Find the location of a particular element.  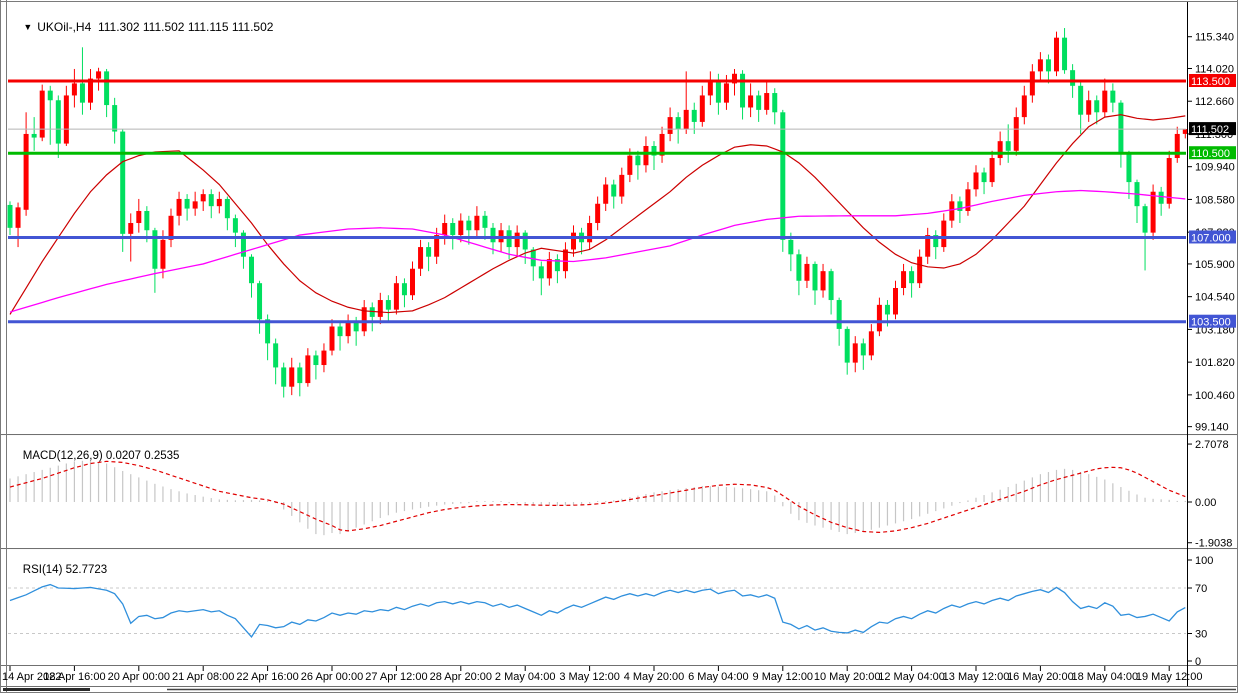

svg-text: 0.00 is located at coordinates (1205, 503).